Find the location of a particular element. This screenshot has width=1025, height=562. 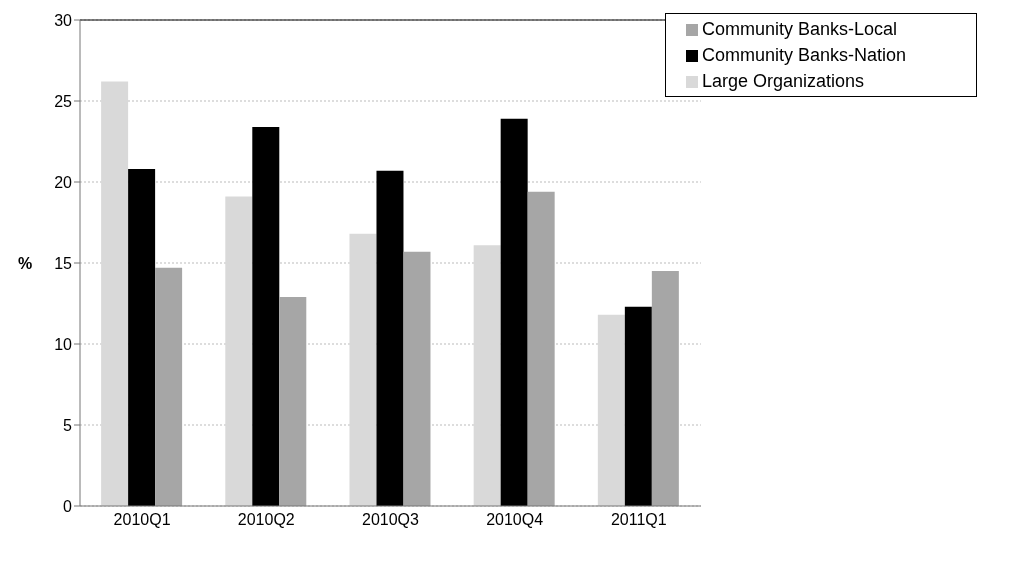

x-tick-label: 2010Q2 is located at coordinates (266, 520).